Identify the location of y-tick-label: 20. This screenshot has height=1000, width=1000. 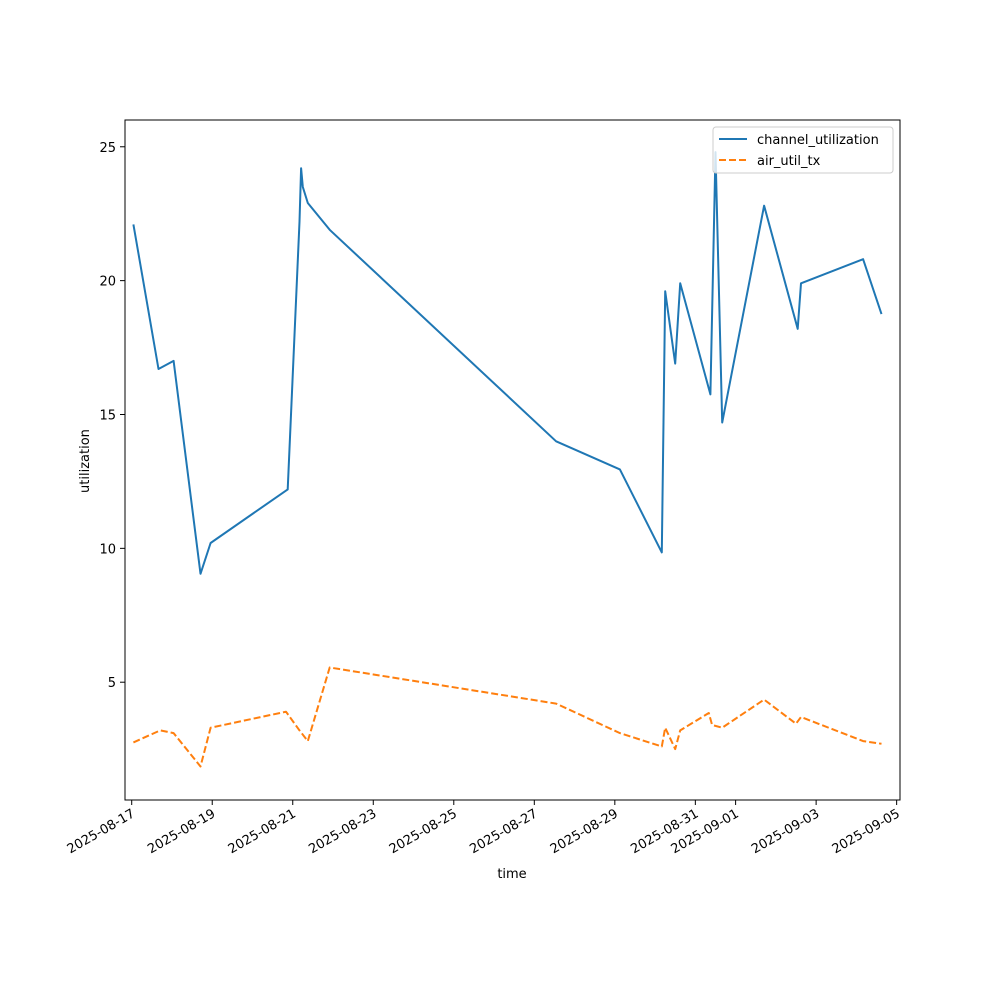
(107, 282).